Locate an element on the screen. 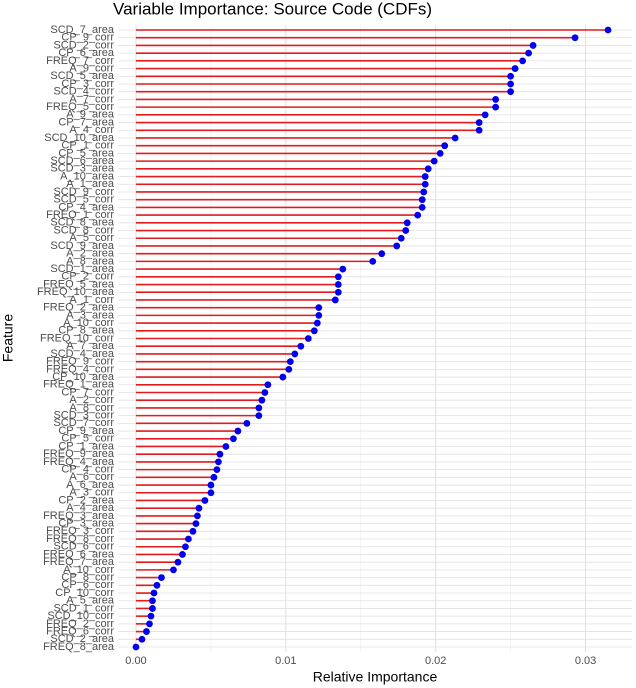 This screenshot has height=688, width=636. y-tick-label: FREQ_5_area is located at coordinates (79, 284).